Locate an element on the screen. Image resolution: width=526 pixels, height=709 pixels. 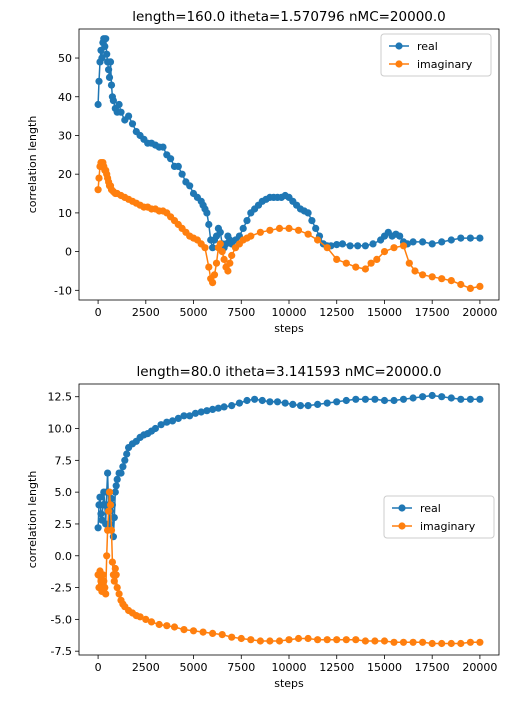
chart-2-legend-real-label: real is located at coordinates (430, 508).